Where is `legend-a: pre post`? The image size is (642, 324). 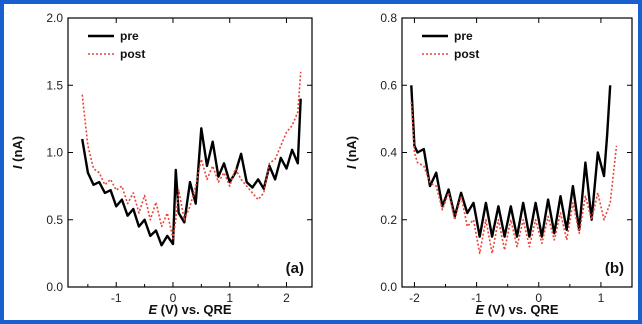
legend-a: pre post is located at coordinates (116, 45).